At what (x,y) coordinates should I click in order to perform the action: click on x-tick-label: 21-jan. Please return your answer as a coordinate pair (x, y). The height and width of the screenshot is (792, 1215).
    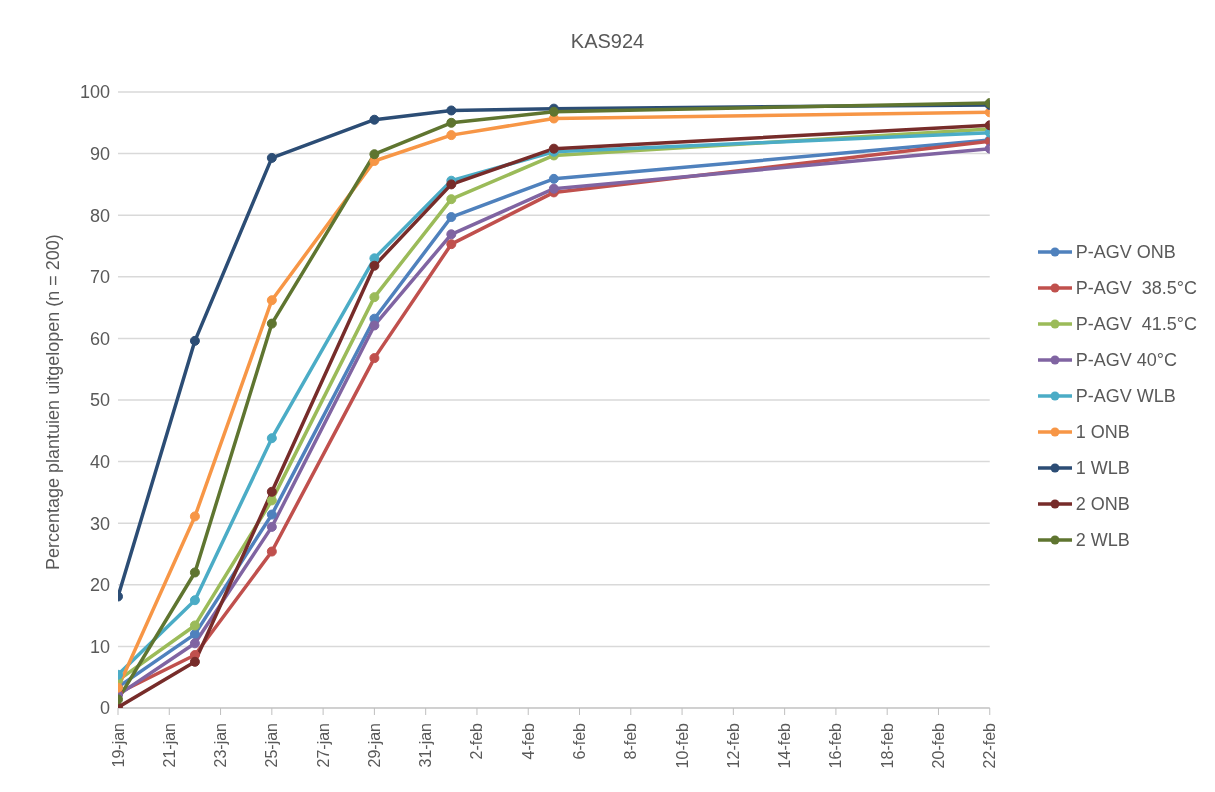
    Looking at the image, I should click on (169, 745).